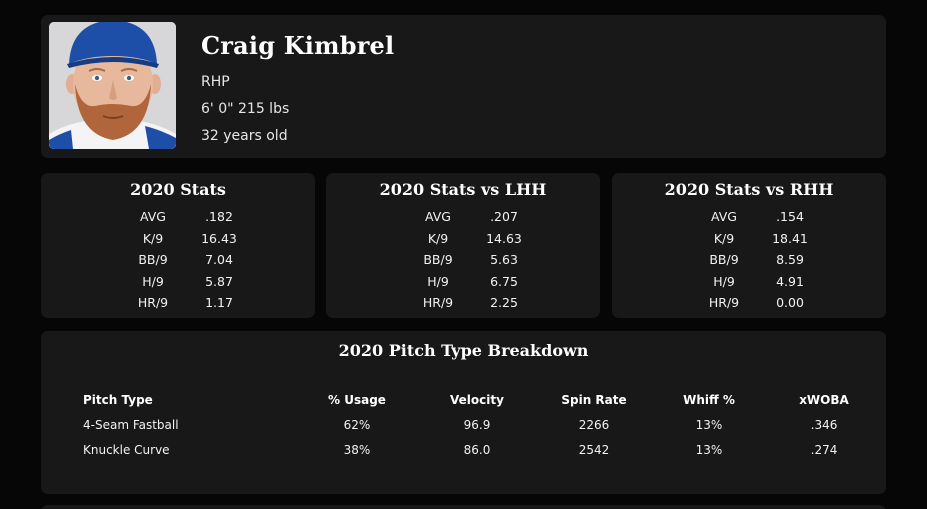  What do you see at coordinates (357, 450) in the screenshot?
I see `usage-cell: 38%` at bounding box center [357, 450].